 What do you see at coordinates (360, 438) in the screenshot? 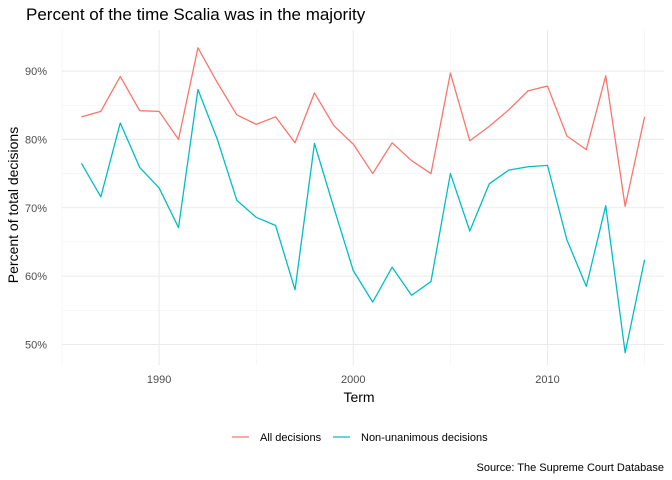
I see `legend: All decisions Non-unanimous decisions` at bounding box center [360, 438].